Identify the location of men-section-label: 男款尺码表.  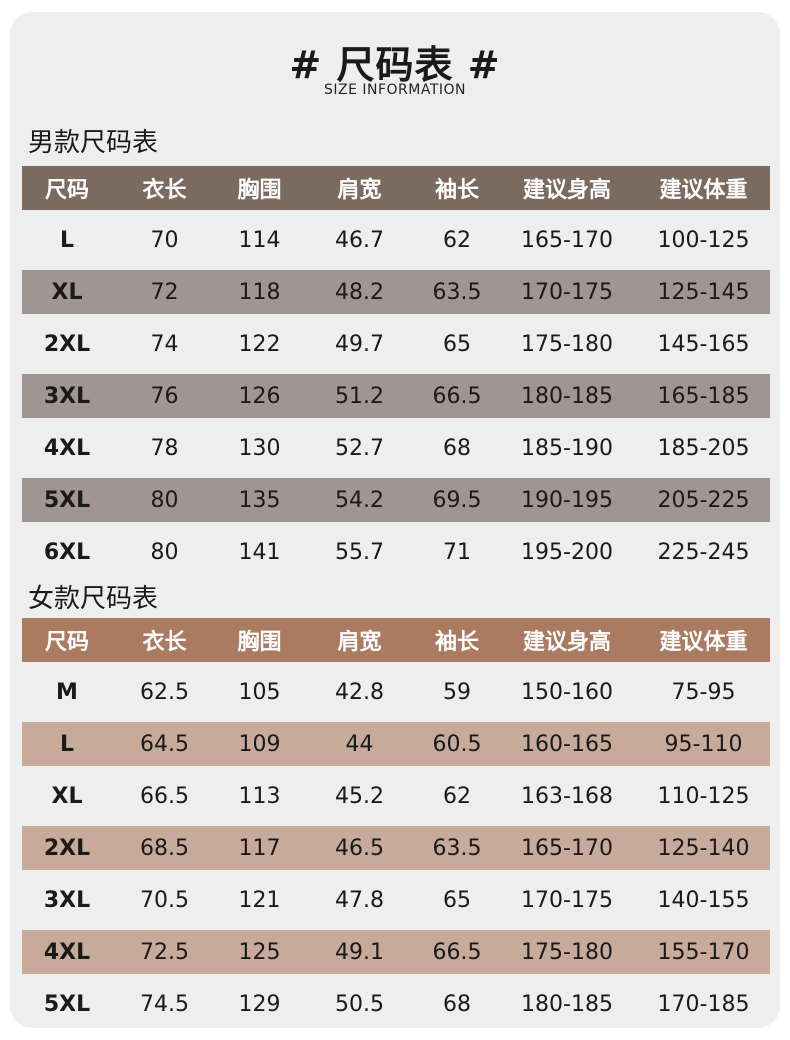
(93, 143).